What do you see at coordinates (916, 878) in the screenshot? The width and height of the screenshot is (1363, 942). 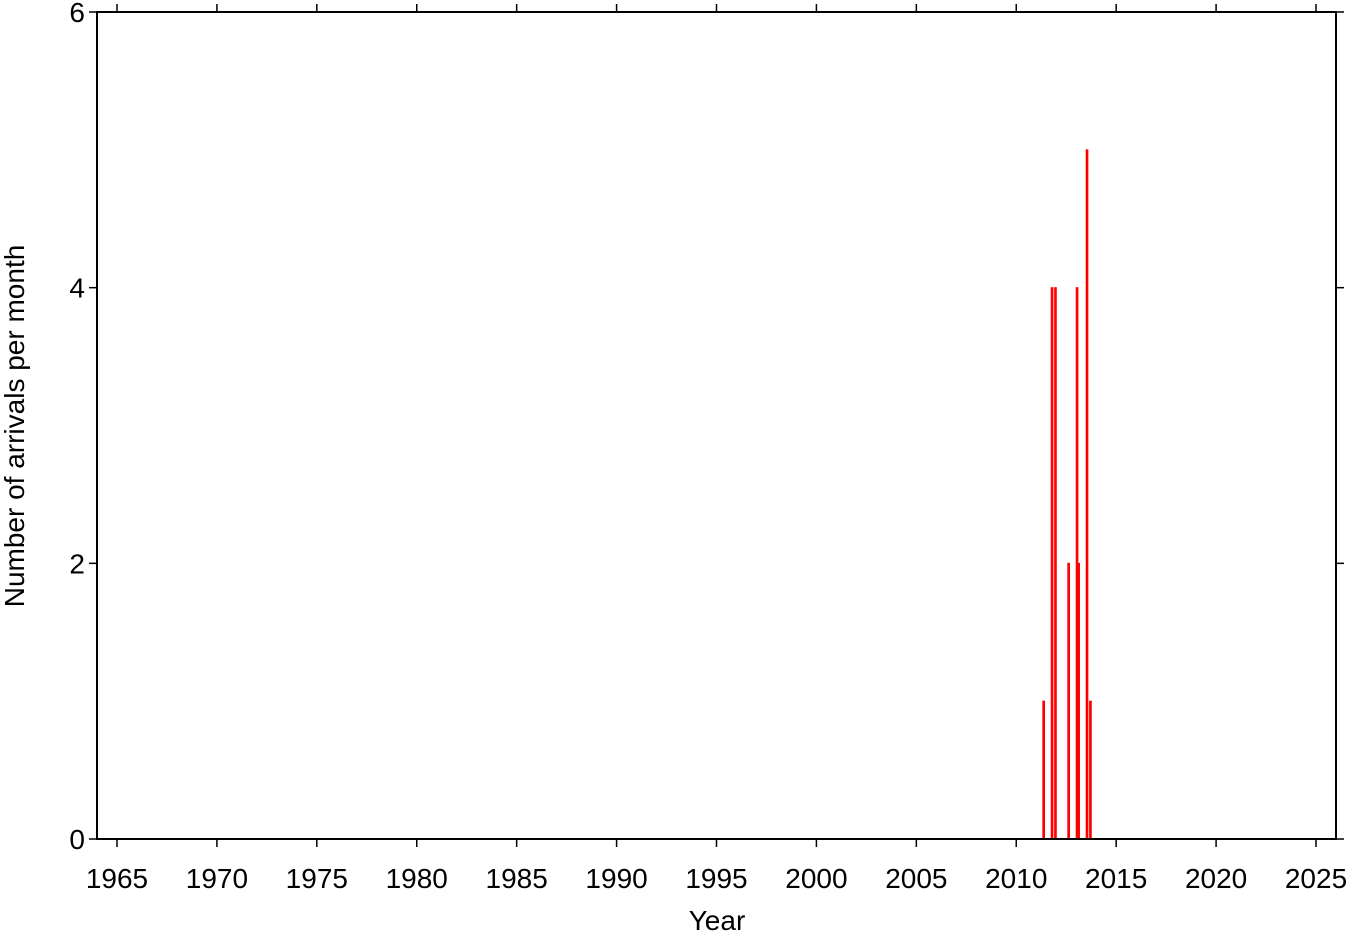 I see `x-tick-label: 2005` at bounding box center [916, 878].